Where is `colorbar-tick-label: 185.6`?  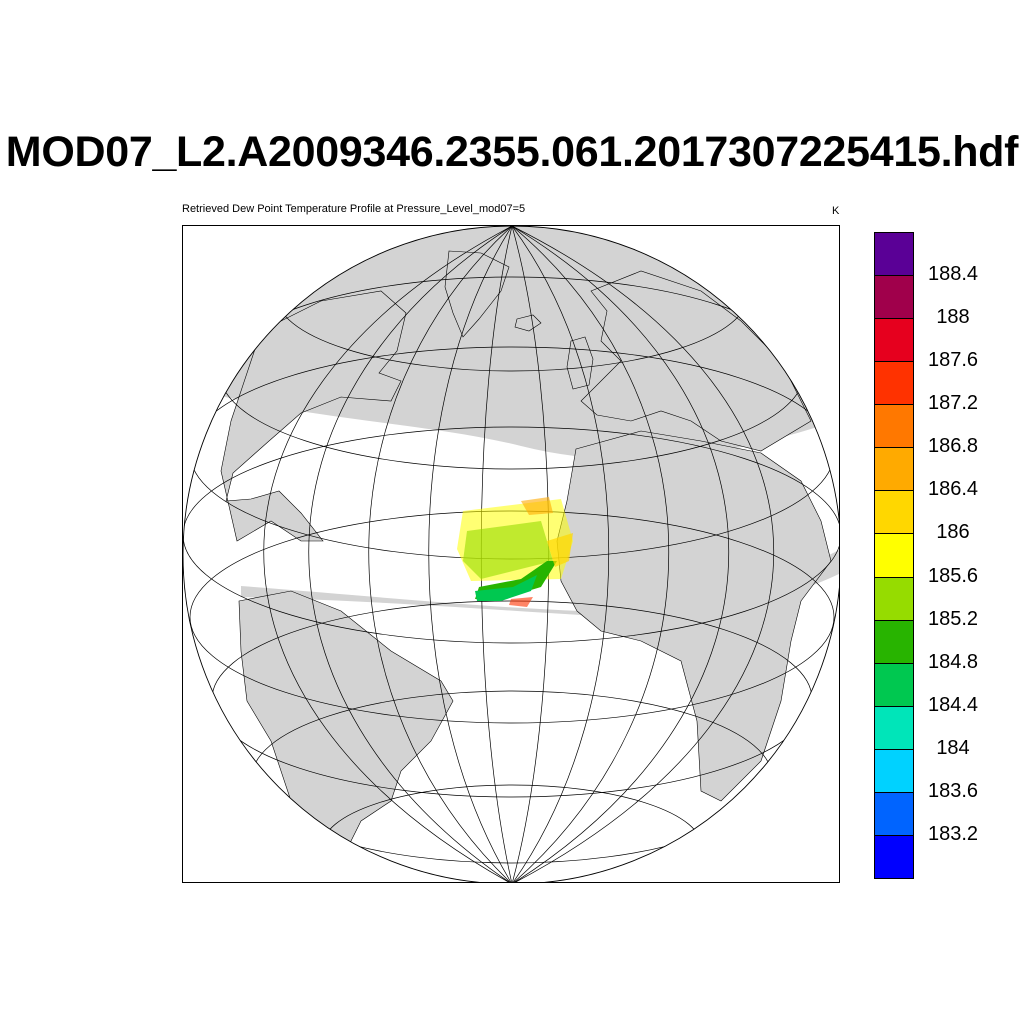 colorbar-tick-label: 185.6 is located at coordinates (953, 575).